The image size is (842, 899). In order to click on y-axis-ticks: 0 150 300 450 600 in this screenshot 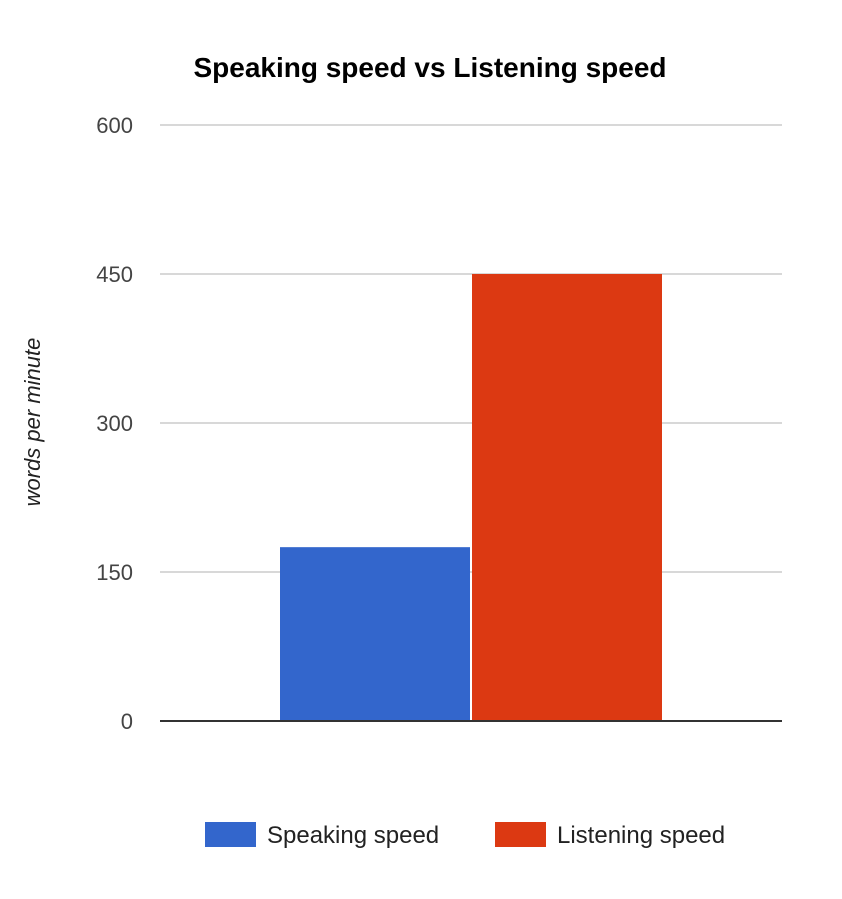, I will do `click(114, 423)`.